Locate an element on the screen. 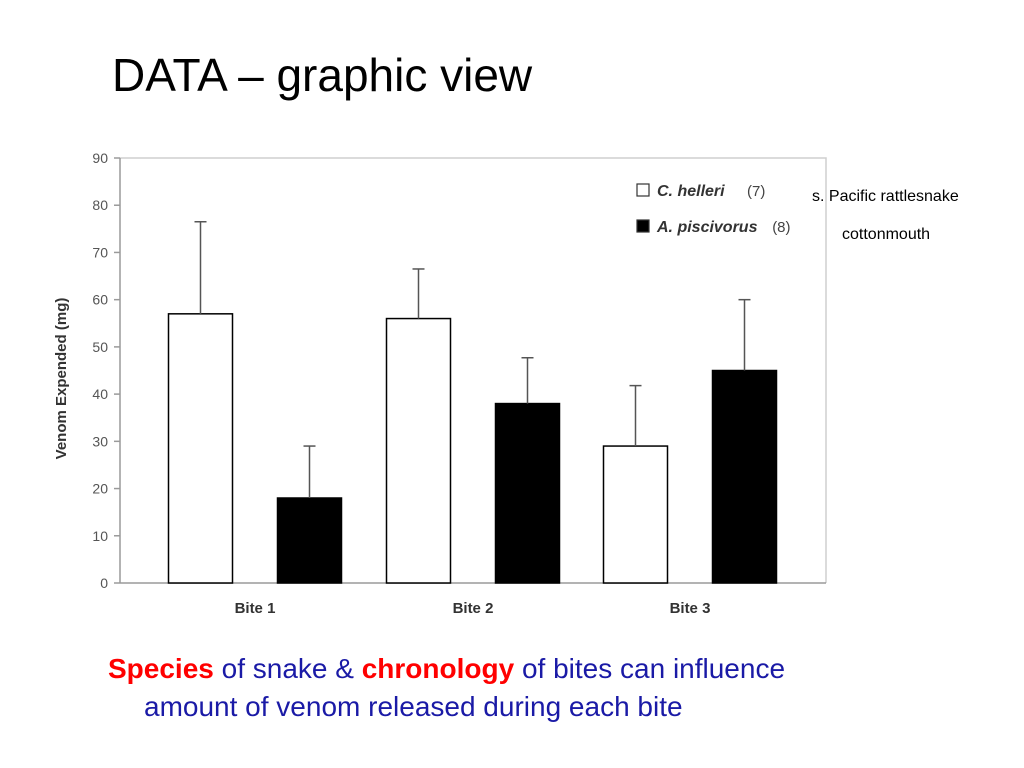 The image size is (1024, 768). caption-text-1: of snake & is located at coordinates (287, 668).